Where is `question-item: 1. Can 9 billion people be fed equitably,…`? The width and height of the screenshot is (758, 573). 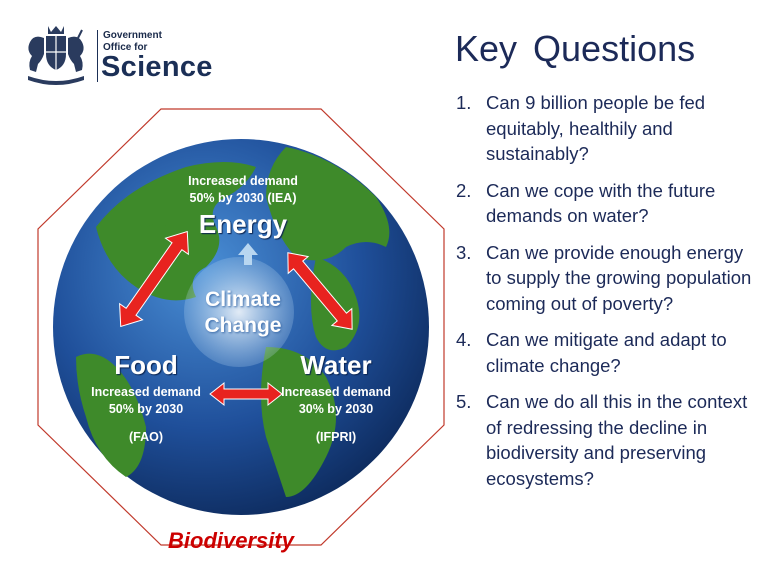
question-item: 1. Can 9 billion people be fed equitably,… is located at coordinates (606, 128).